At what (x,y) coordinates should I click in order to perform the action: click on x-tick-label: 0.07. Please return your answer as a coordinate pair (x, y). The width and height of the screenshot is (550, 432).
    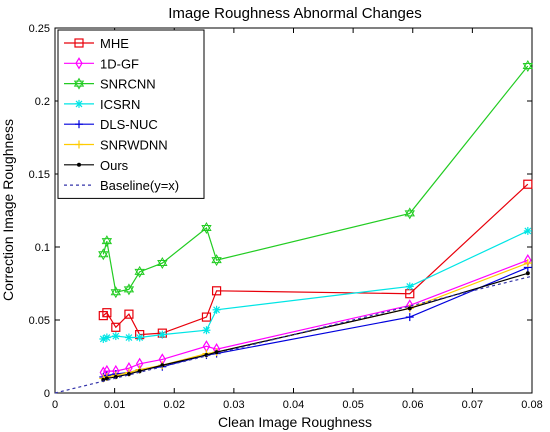
    Looking at the image, I should click on (472, 405).